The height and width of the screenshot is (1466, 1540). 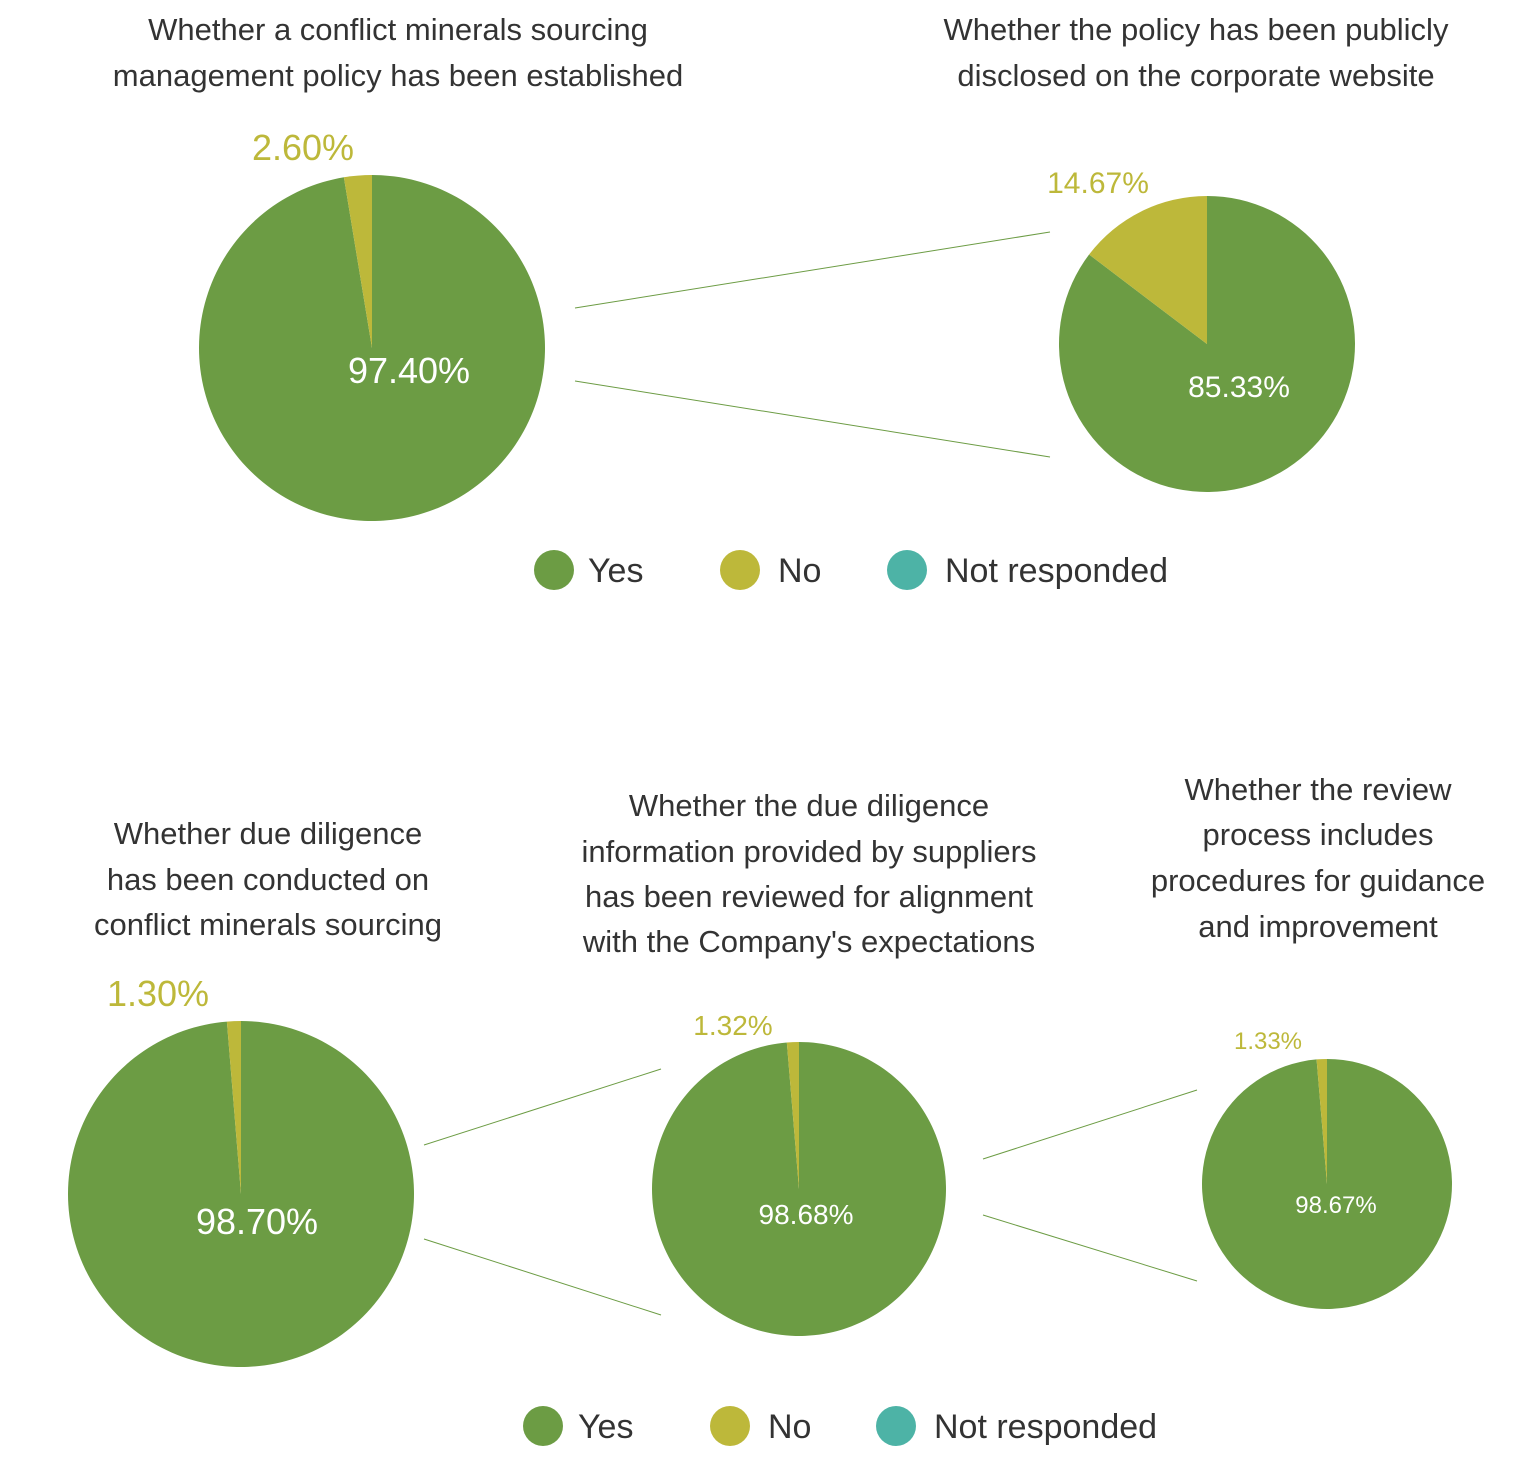 I want to click on data-label-yes: 98.67%, so click(x=1335, y=1205).